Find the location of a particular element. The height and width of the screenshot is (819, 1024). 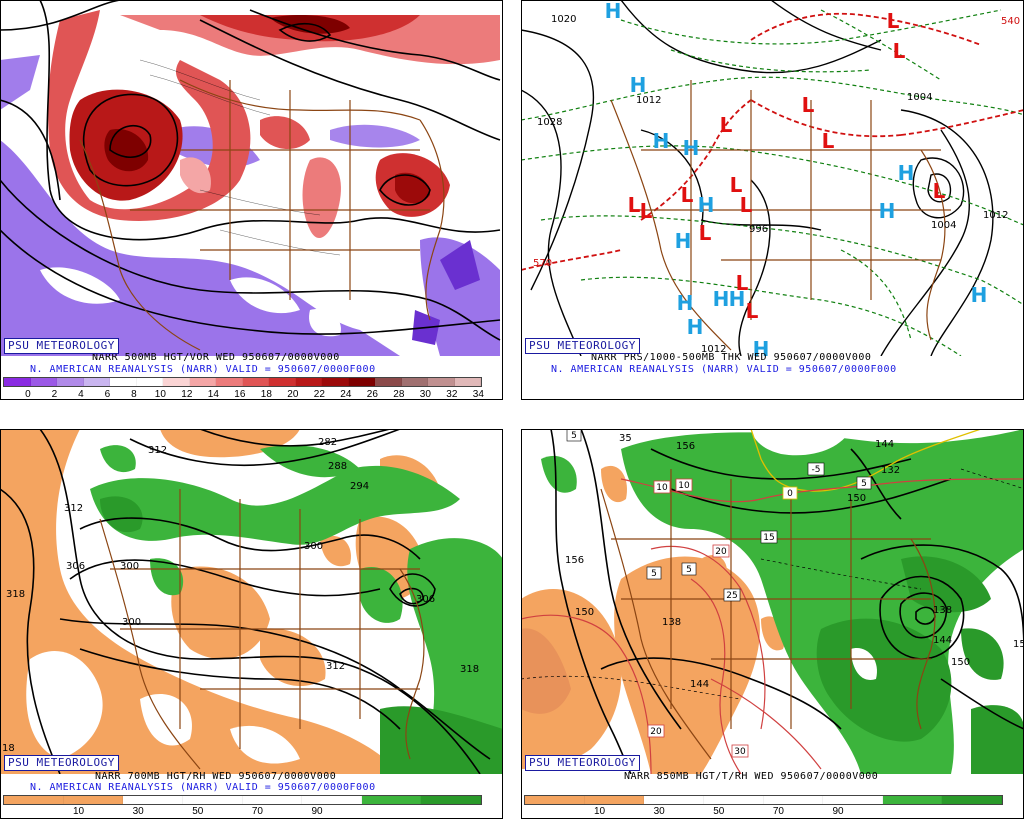

contour-label: 570 is located at coordinates (542, 263).